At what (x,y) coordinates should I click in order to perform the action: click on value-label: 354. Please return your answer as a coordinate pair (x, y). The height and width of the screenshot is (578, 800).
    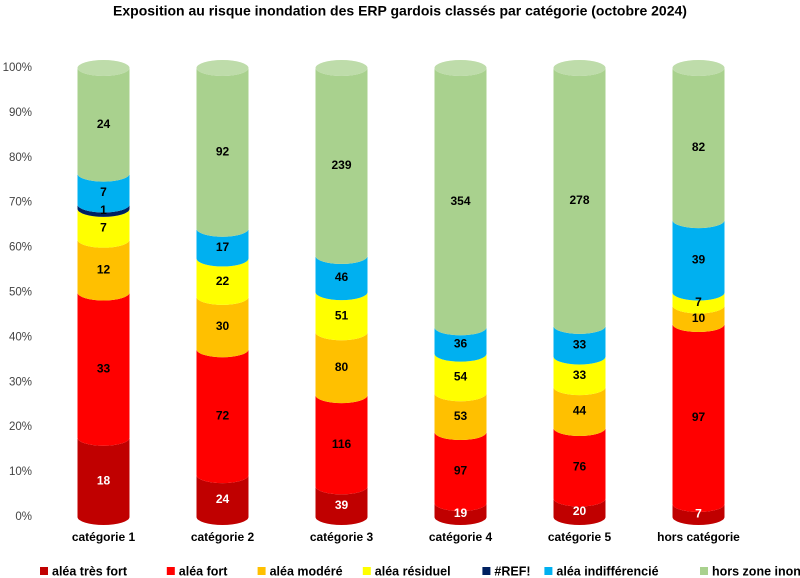
    Looking at the image, I should click on (460, 201).